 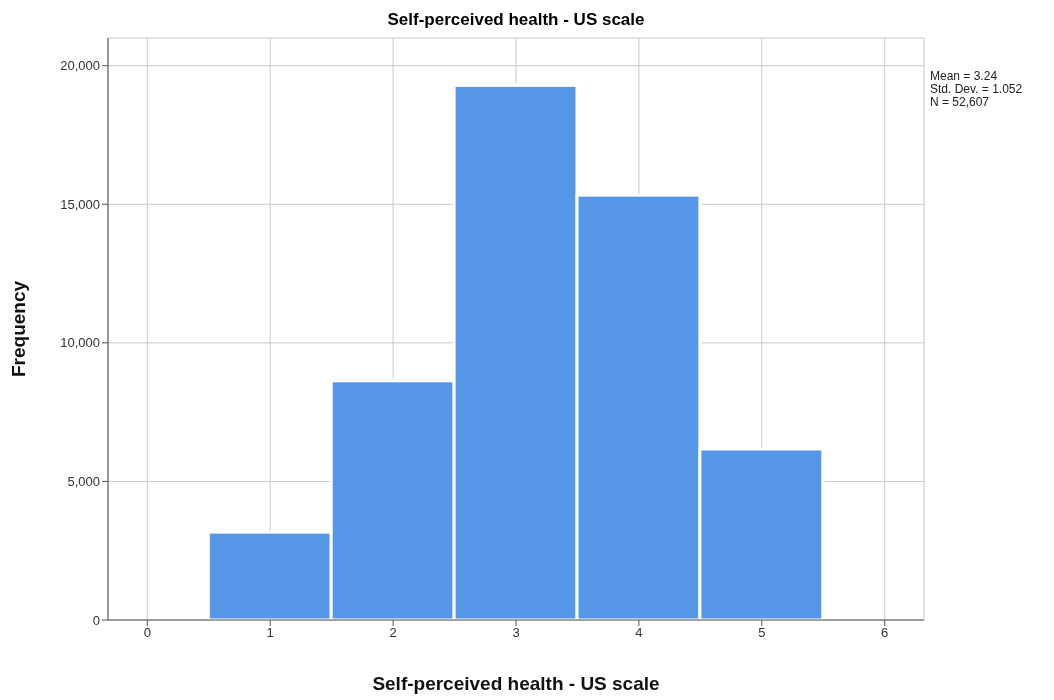 I want to click on x-tick-label: 3, so click(x=516, y=633).